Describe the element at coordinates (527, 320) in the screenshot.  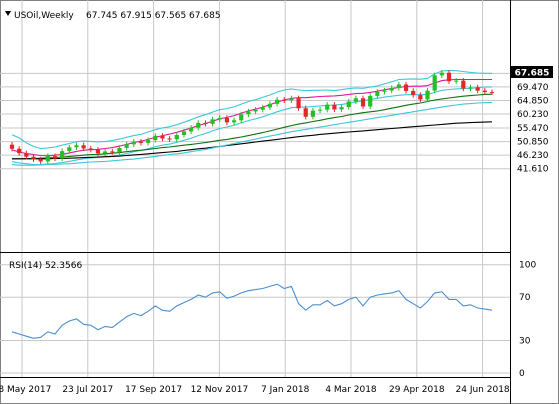
I see `rsi-axis-labels: 100 70 30 0` at that location.